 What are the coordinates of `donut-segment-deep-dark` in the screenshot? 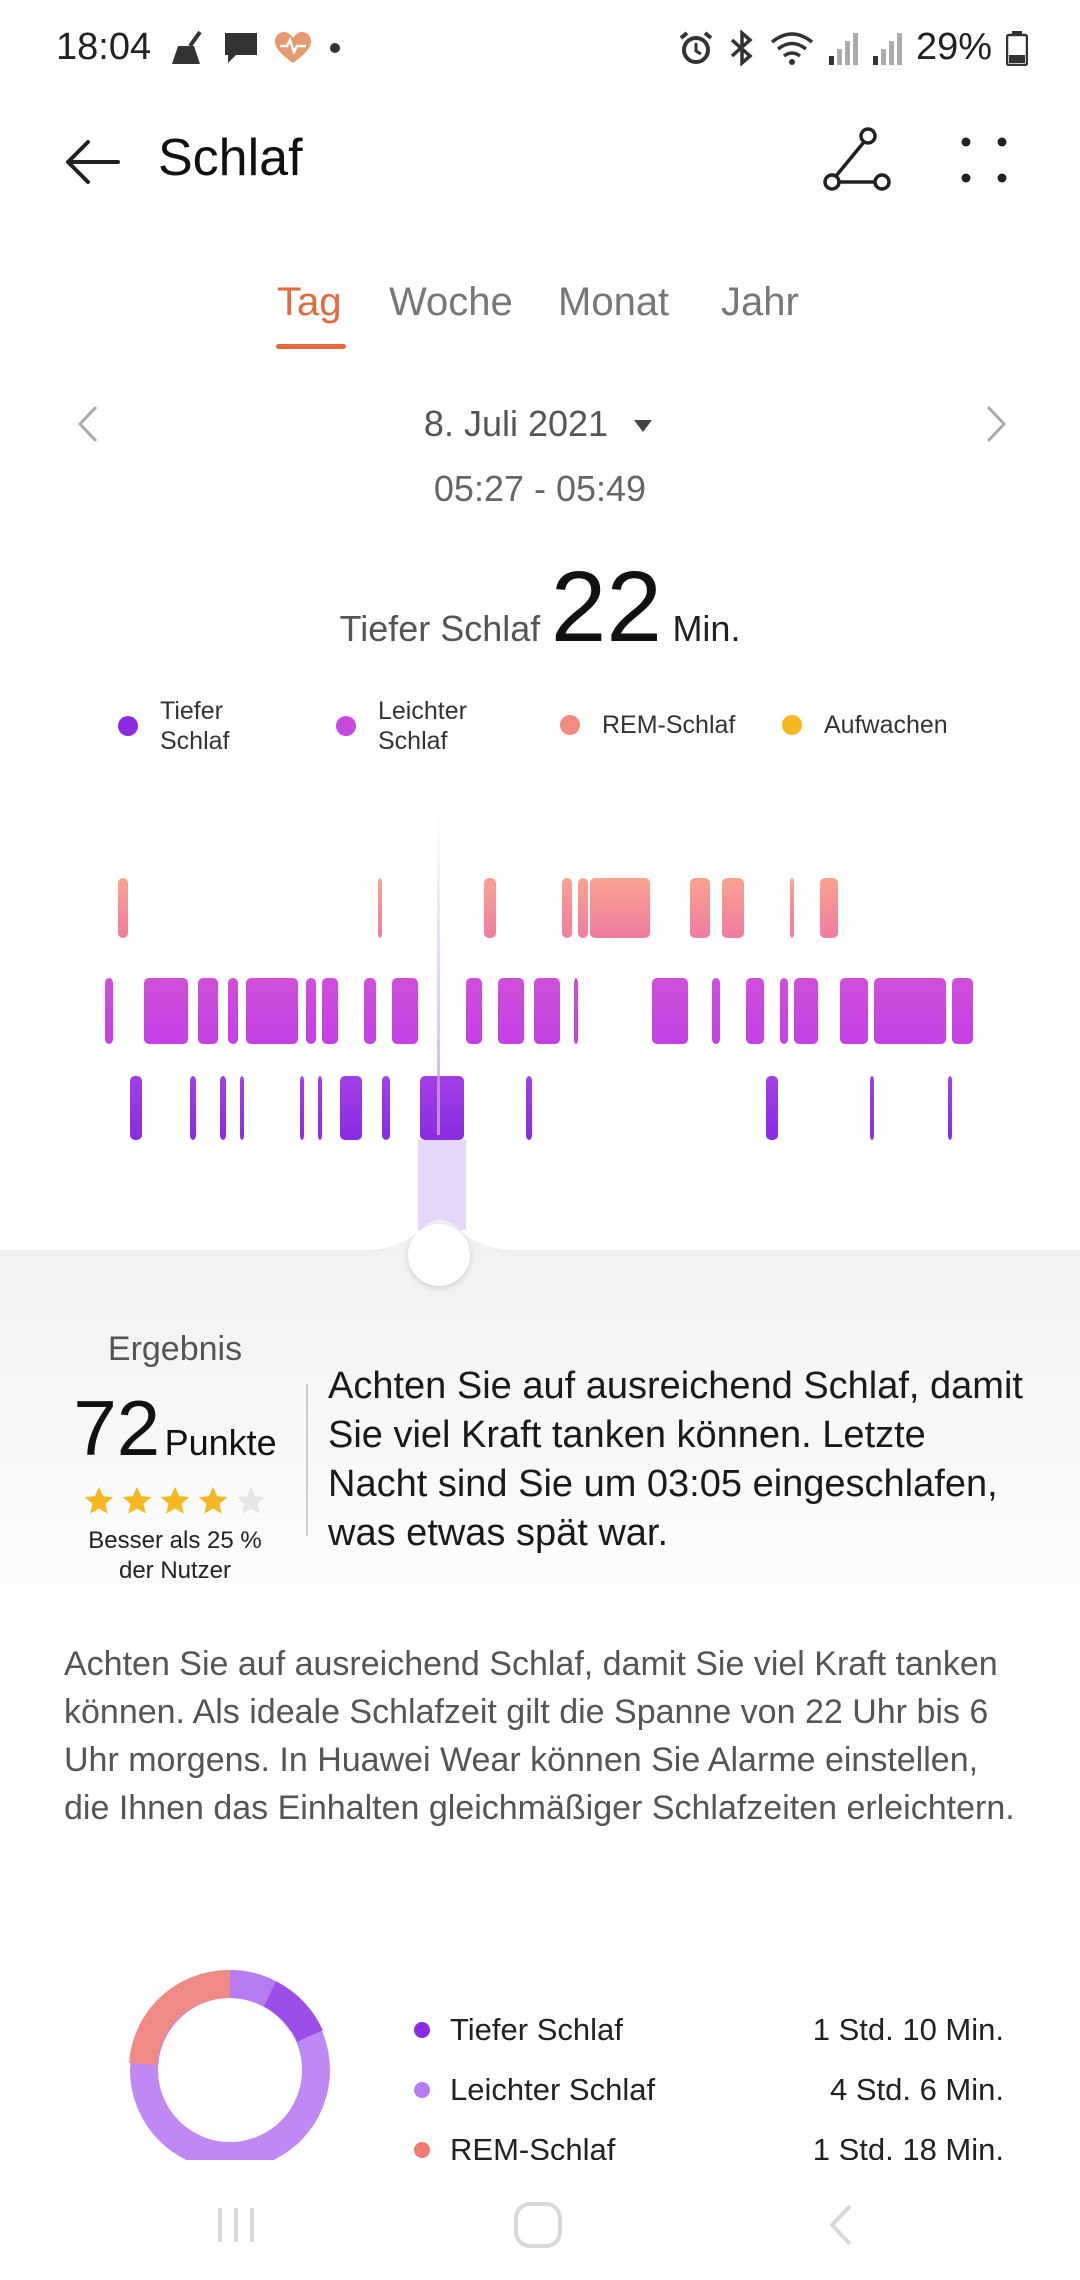 It's located at (293, 2012).